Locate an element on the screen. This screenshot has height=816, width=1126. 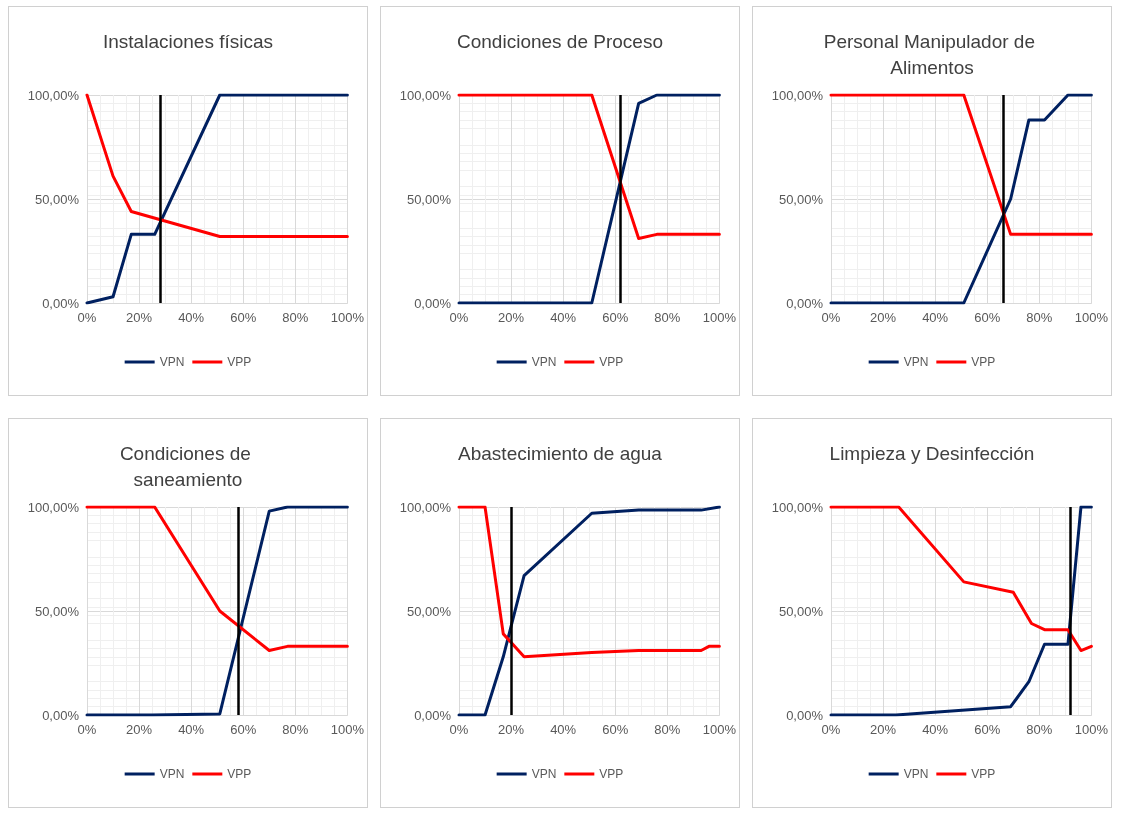
chart-title: Condiciones de saneamiento is located at coordinates (188, 466).